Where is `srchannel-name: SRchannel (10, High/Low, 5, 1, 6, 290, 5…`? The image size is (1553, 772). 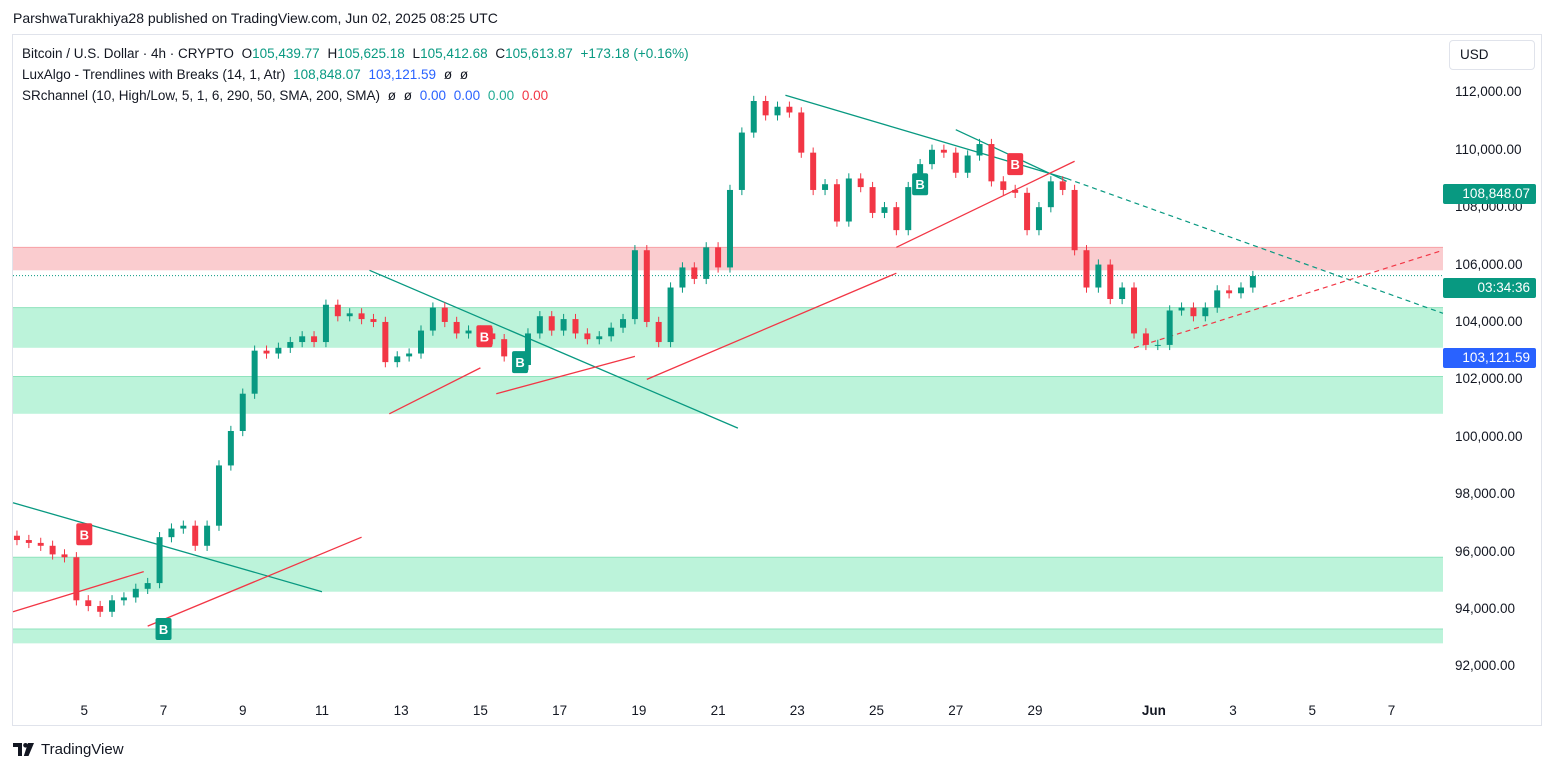
srchannel-name: SRchannel (10, High/Low, 5, 1, 6, 290, 5… is located at coordinates (201, 95).